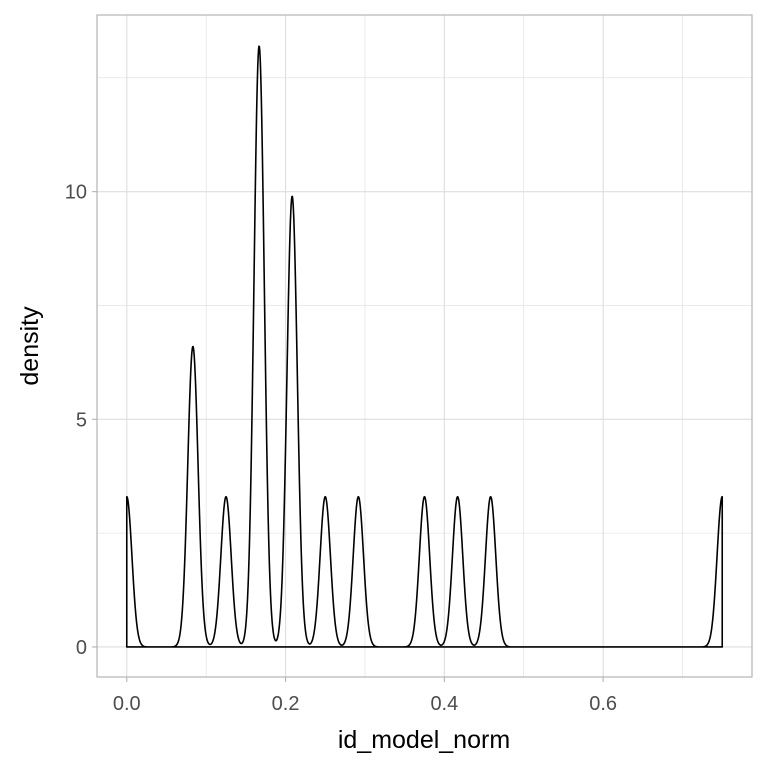  I want to click on x-axis-title: id_model_norm, so click(424, 740).